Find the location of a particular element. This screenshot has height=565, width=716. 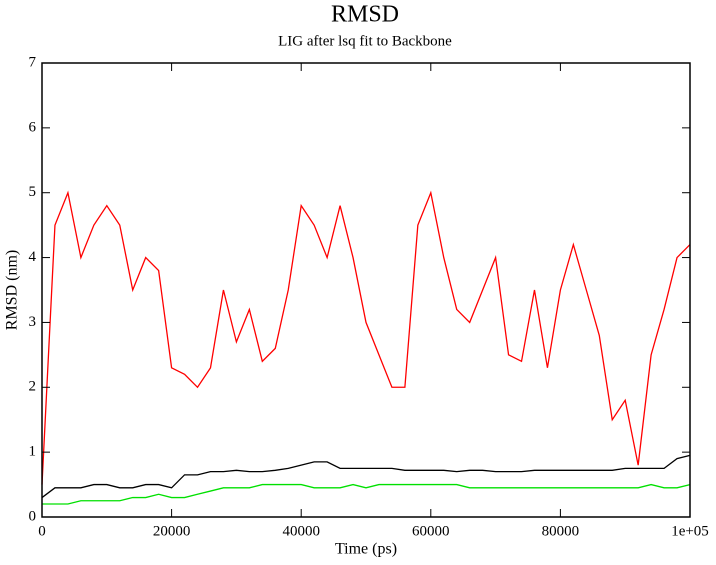

y-axis-label: RMSD (nm) is located at coordinates (12, 290).